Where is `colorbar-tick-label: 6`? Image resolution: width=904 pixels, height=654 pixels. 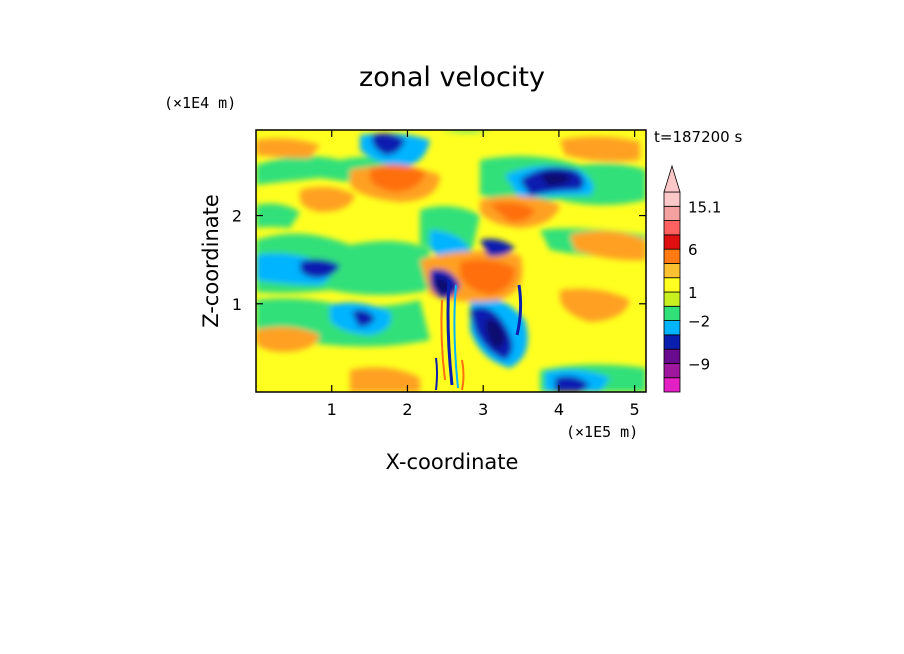 colorbar-tick-label: 6 is located at coordinates (693, 250).